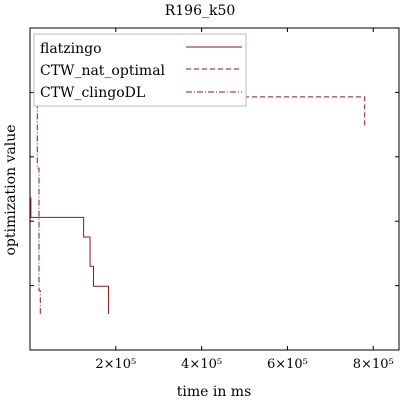 The height and width of the screenshot is (400, 400). What do you see at coordinates (70, 255) in the screenshot?
I see `series-line-flatzingo` at bounding box center [70, 255].